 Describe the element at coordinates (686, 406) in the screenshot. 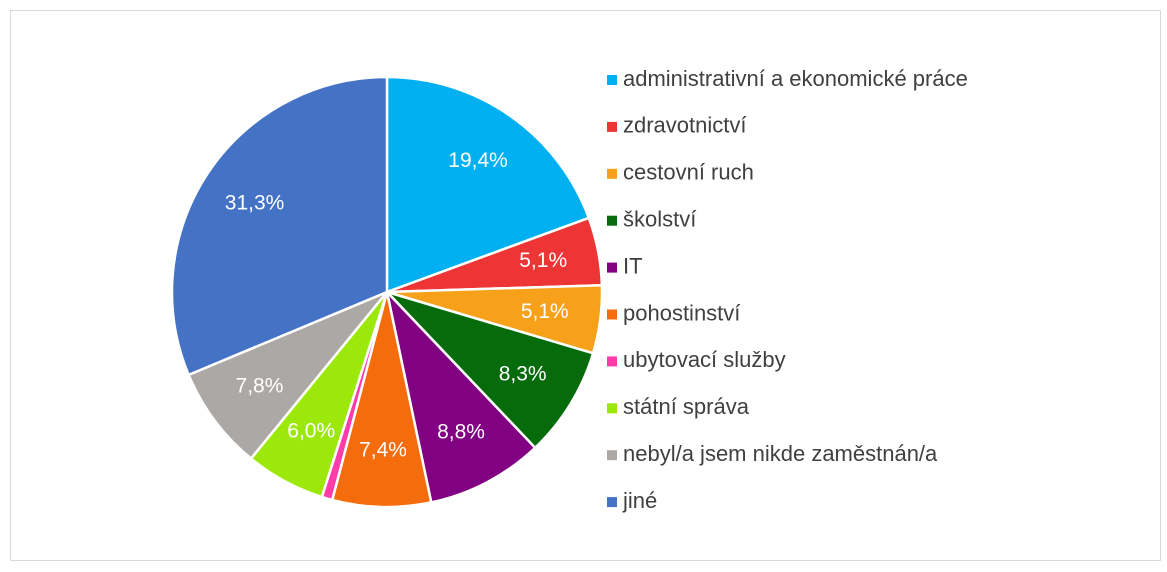

I see `legend-label: státní správa` at that location.